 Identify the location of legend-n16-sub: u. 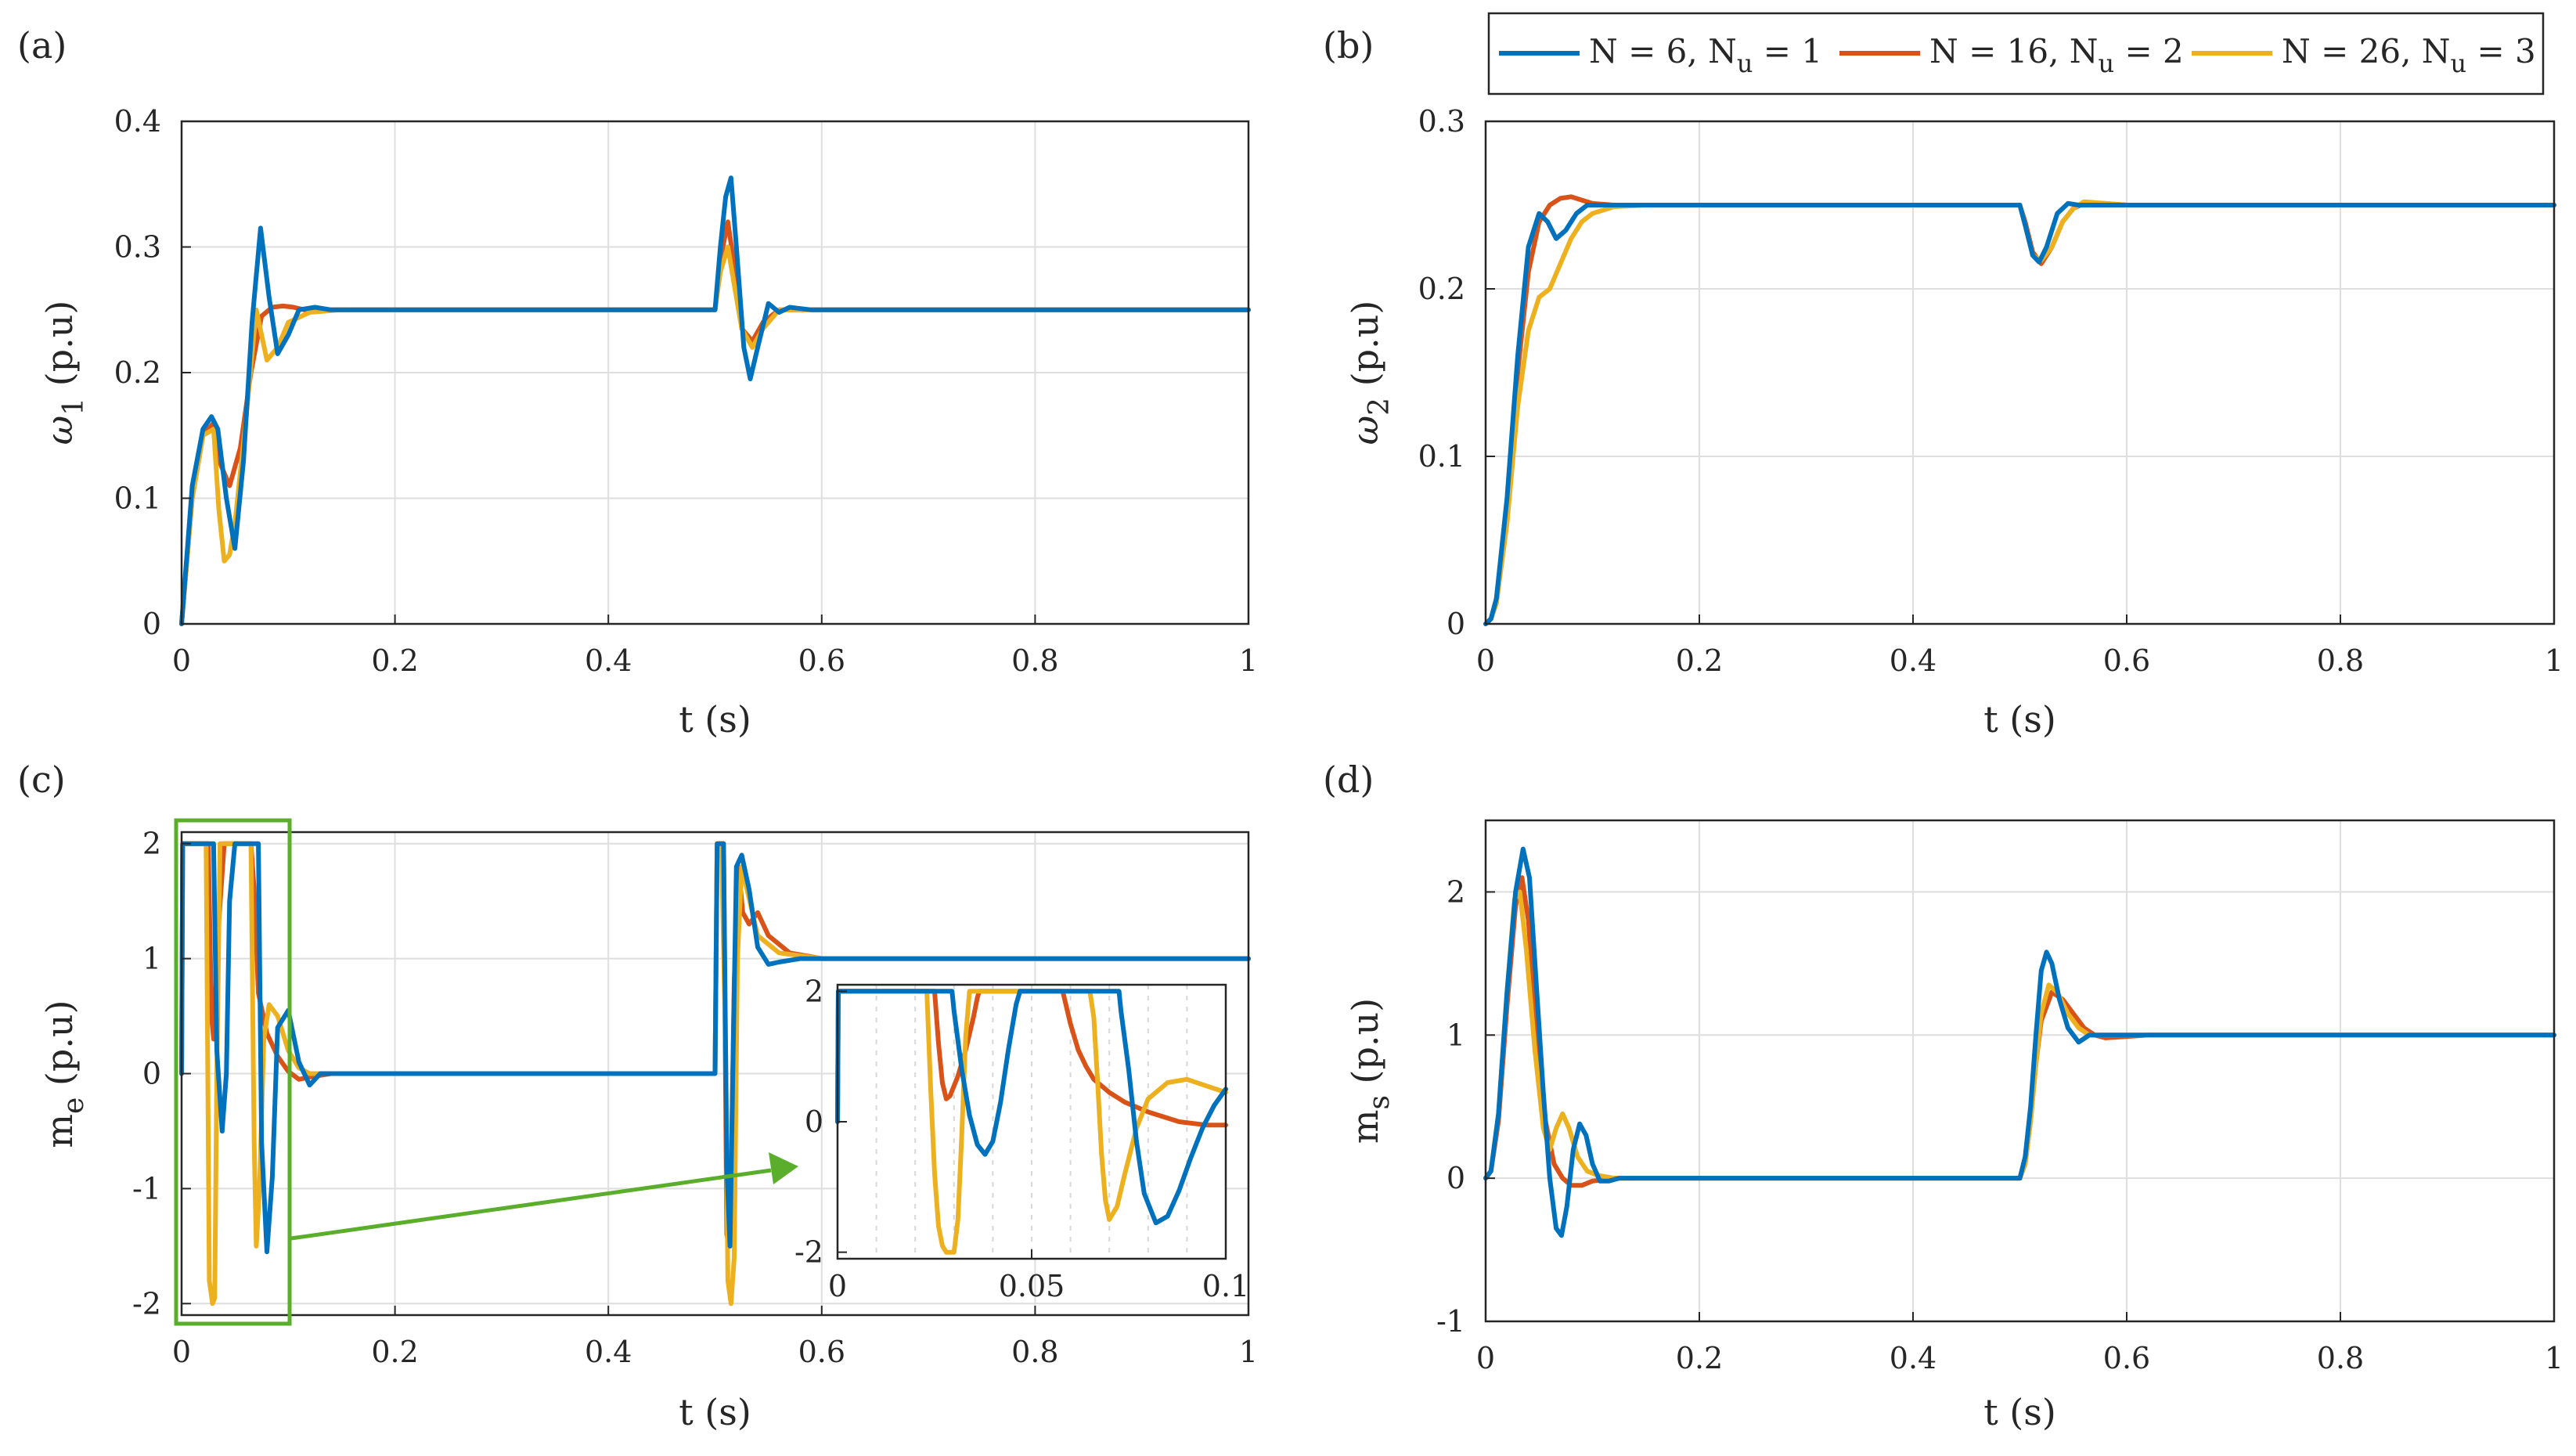
(2107, 63).